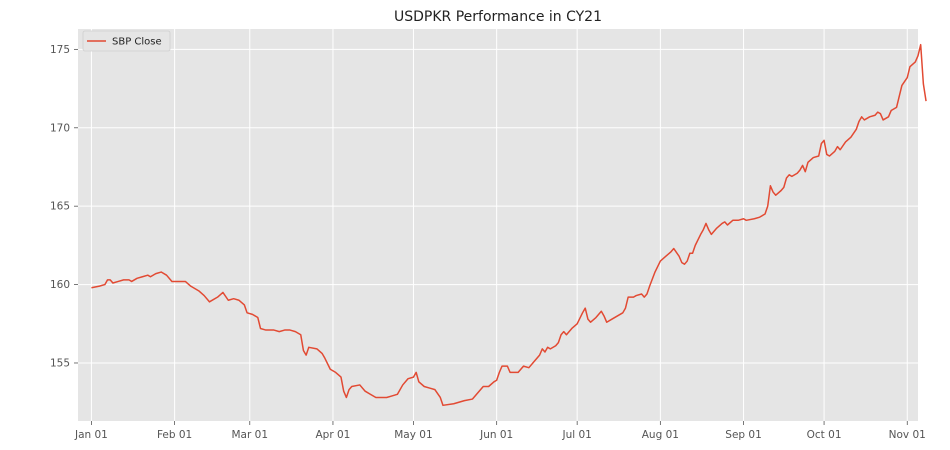  Describe the element at coordinates (333, 435) in the screenshot. I see `x-tick-label-apr-01: Apr 01` at that location.